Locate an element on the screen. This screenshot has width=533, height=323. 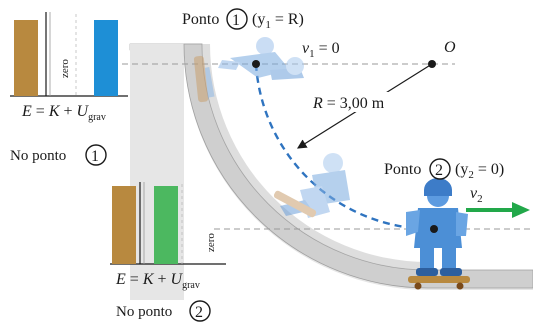
bar-2-e is located at coordinates (124, 225).